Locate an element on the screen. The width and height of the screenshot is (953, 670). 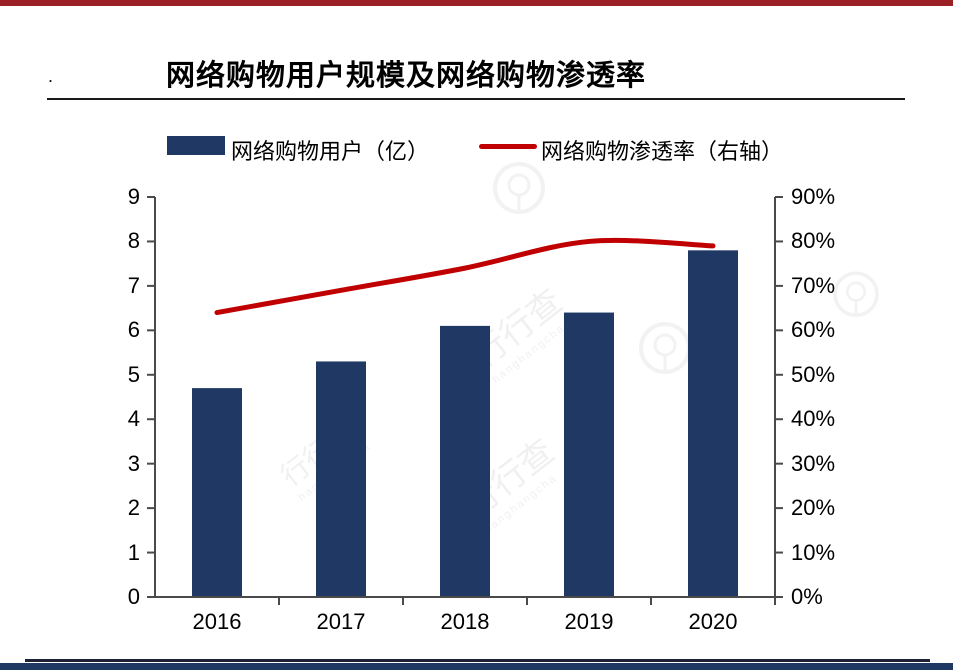
y-right-tick-label: 30% is located at coordinates (813, 463).